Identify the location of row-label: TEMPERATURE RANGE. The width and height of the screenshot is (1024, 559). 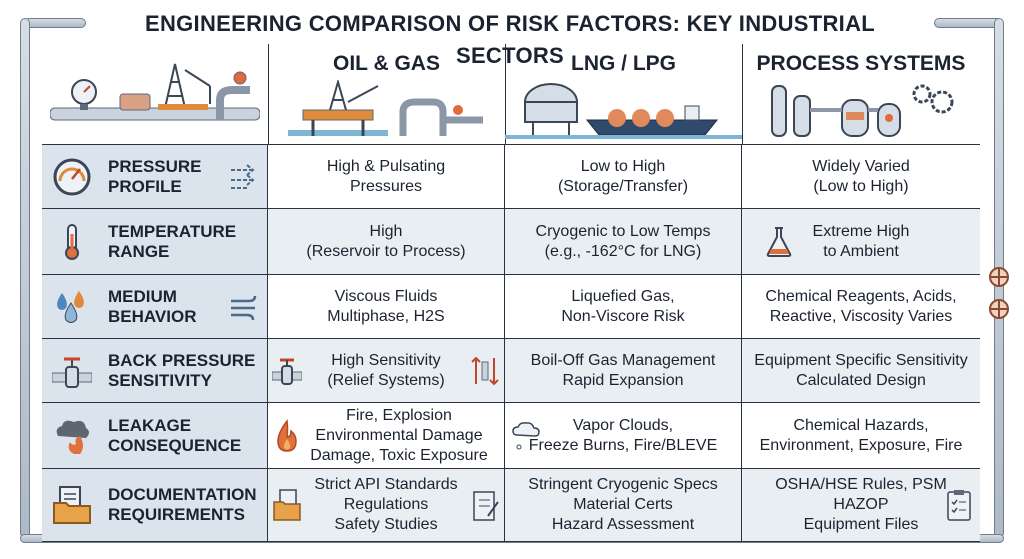
(172, 241).